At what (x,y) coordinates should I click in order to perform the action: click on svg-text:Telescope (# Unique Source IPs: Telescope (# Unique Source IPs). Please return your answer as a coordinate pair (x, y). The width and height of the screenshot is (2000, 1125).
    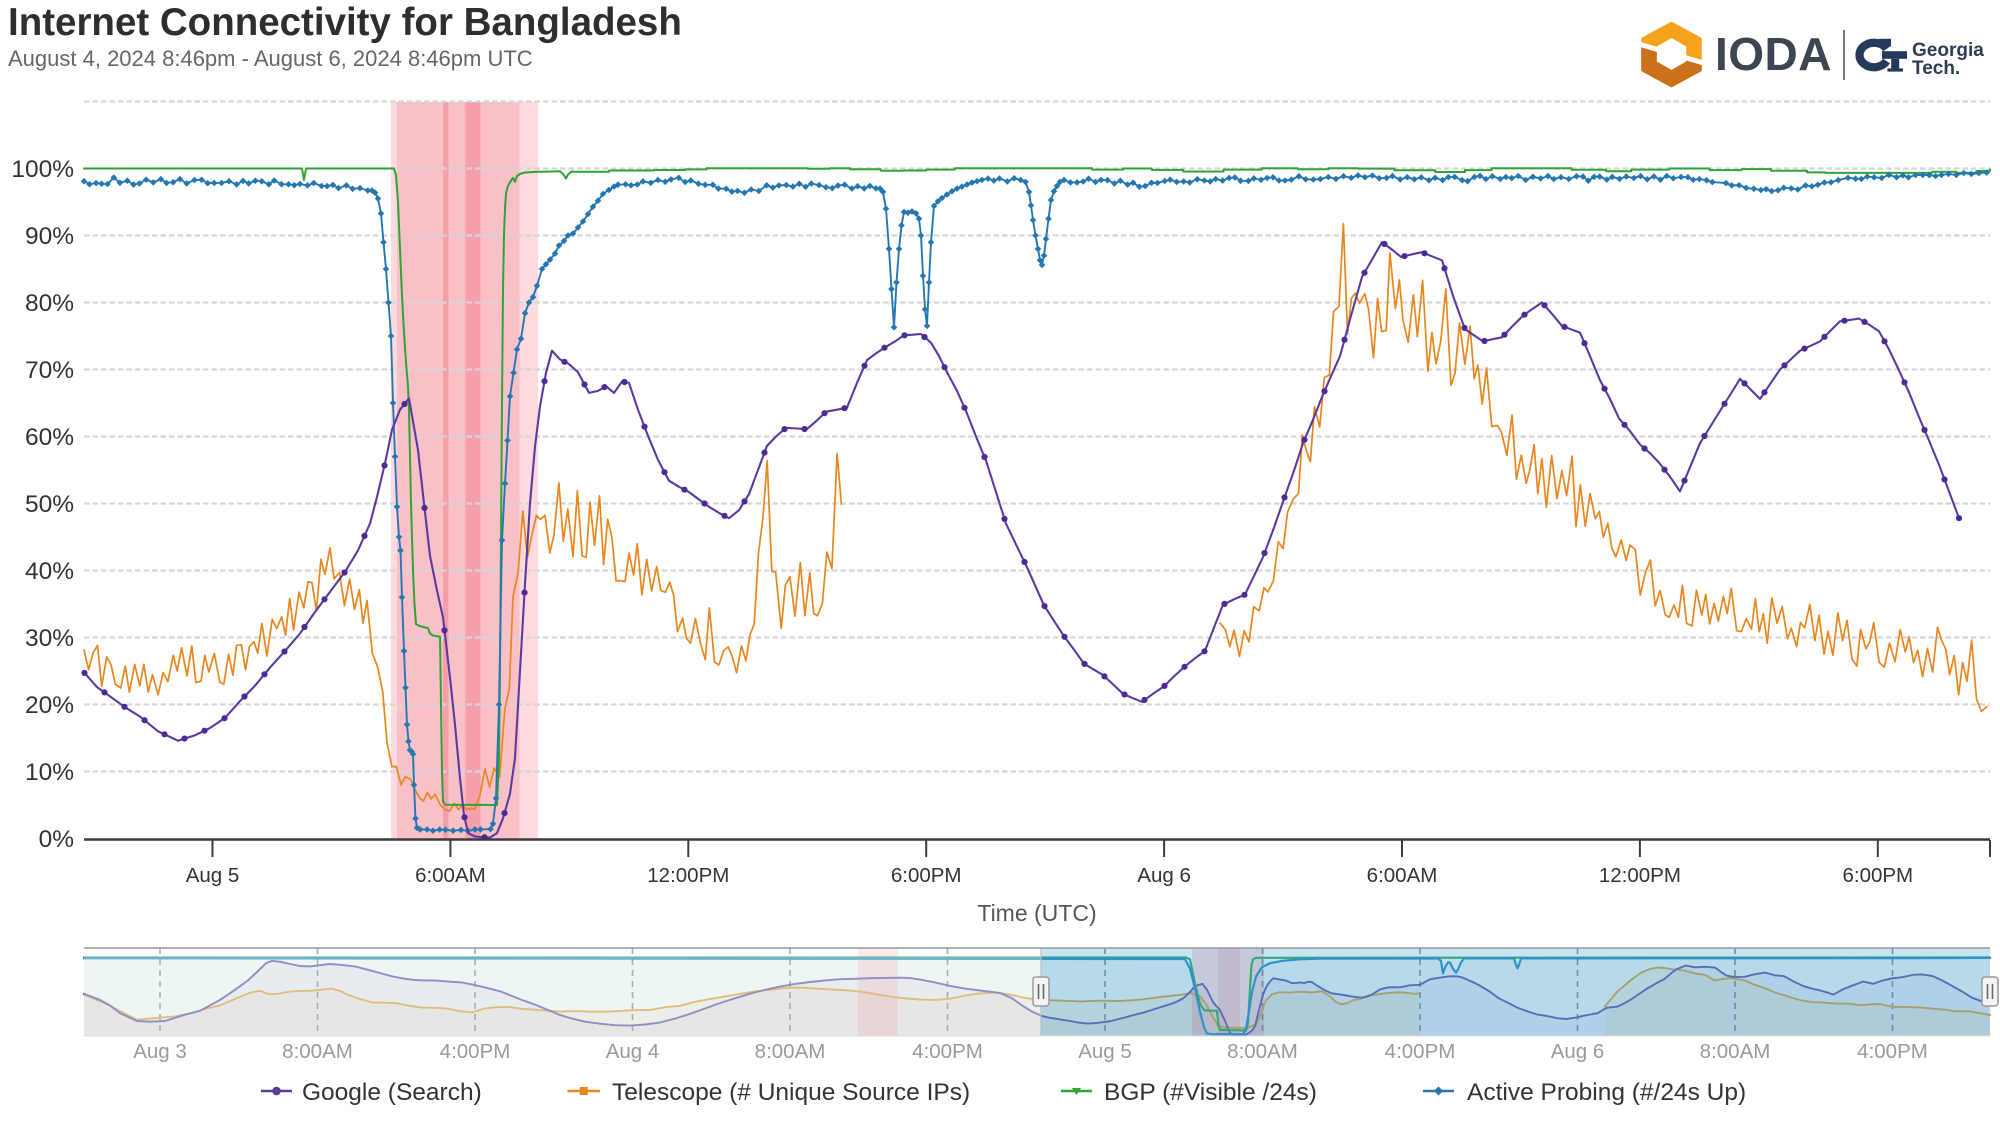
    Looking at the image, I should click on (791, 1092).